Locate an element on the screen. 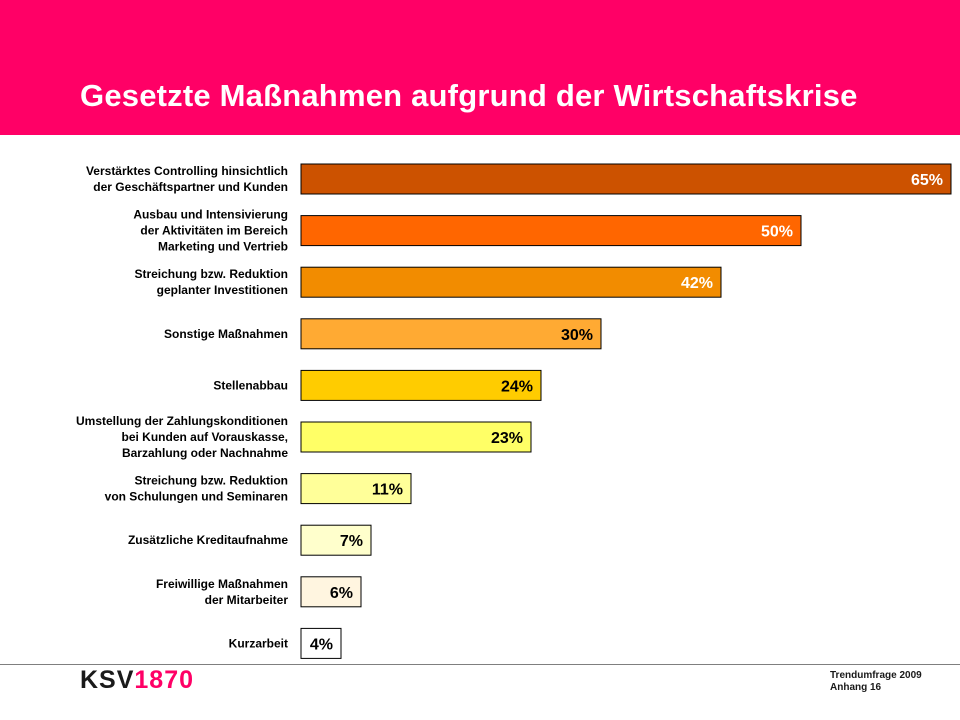  category-label-8: Freiwillige Maßnahmen der Mitarbeiter is located at coordinates (222, 592).